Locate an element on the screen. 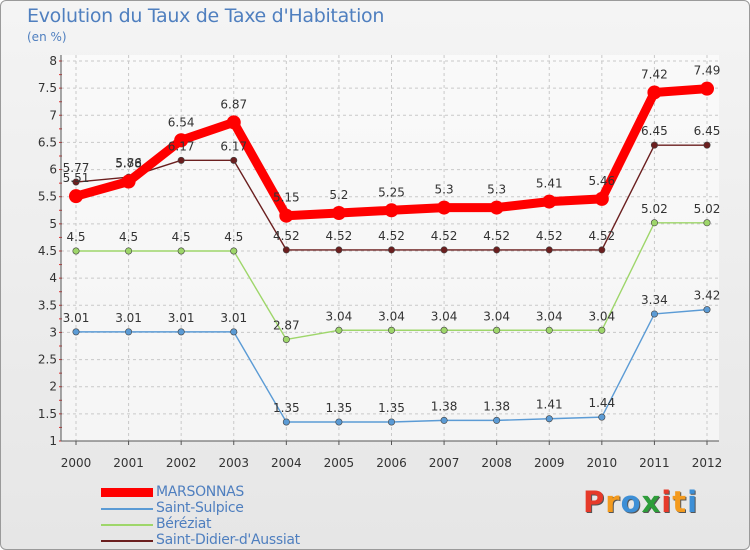 Image resolution: width=750 pixels, height=550 pixels. data-label: 1.44 is located at coordinates (601, 403).